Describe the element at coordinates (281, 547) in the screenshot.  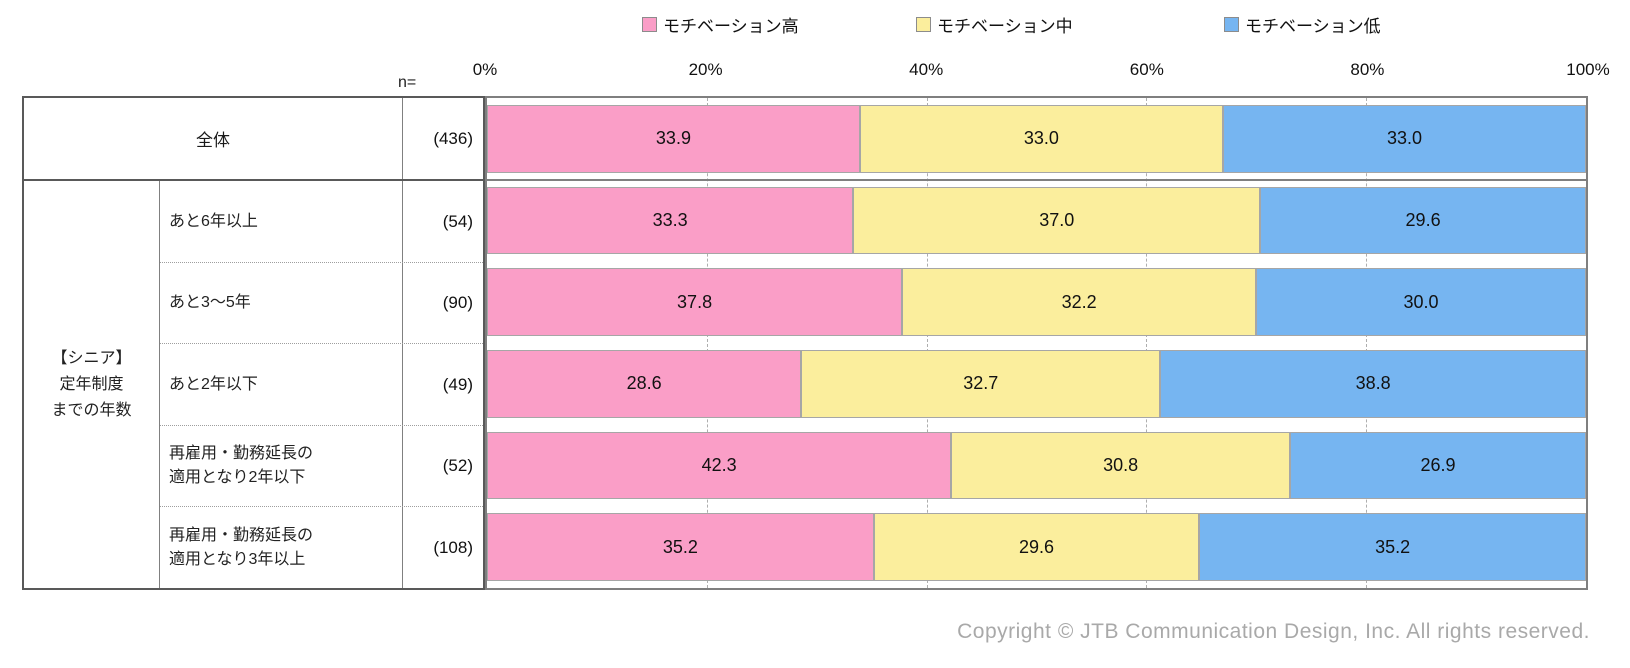
I see `row-label: 再雇用・勤務延長の 適用となり3年以上` at that location.